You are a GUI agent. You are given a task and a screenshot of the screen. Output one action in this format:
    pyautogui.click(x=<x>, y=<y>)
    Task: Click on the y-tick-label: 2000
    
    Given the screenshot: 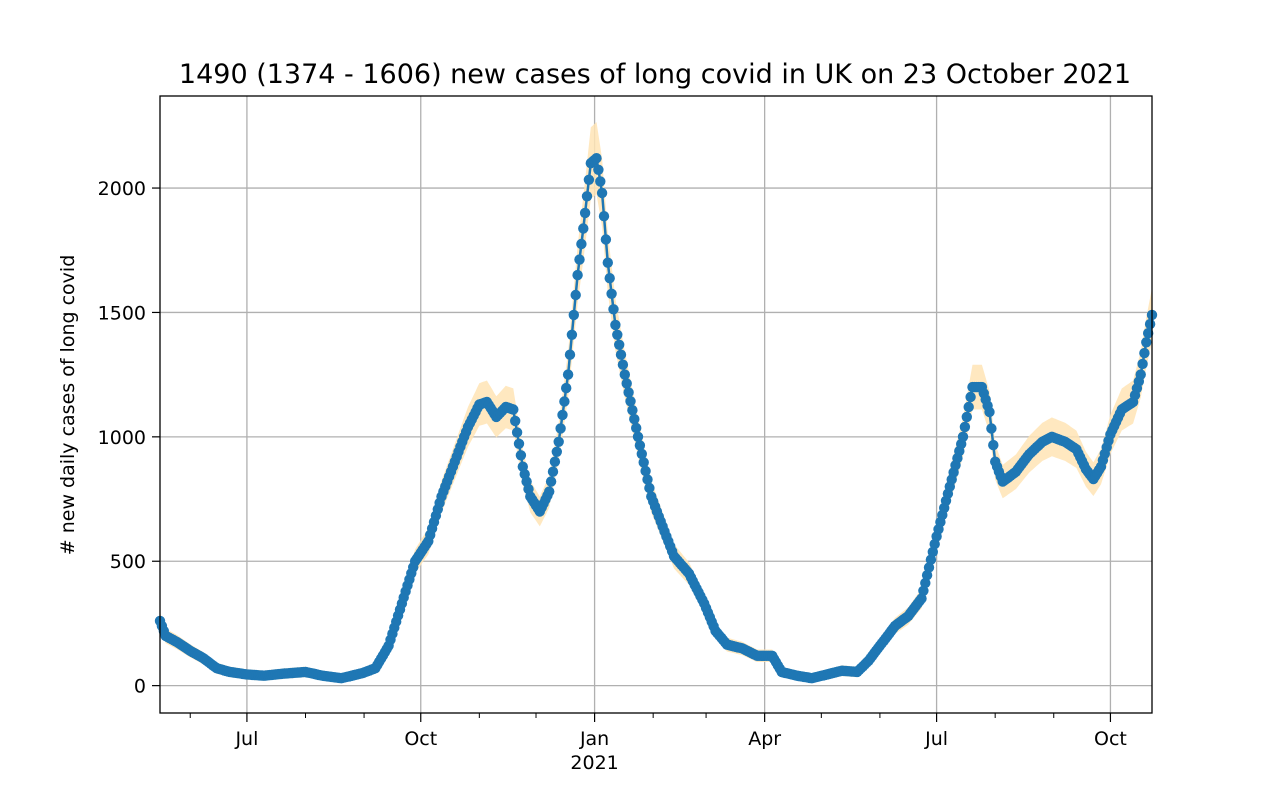 What is the action you would take?
    pyautogui.click(x=122, y=189)
    